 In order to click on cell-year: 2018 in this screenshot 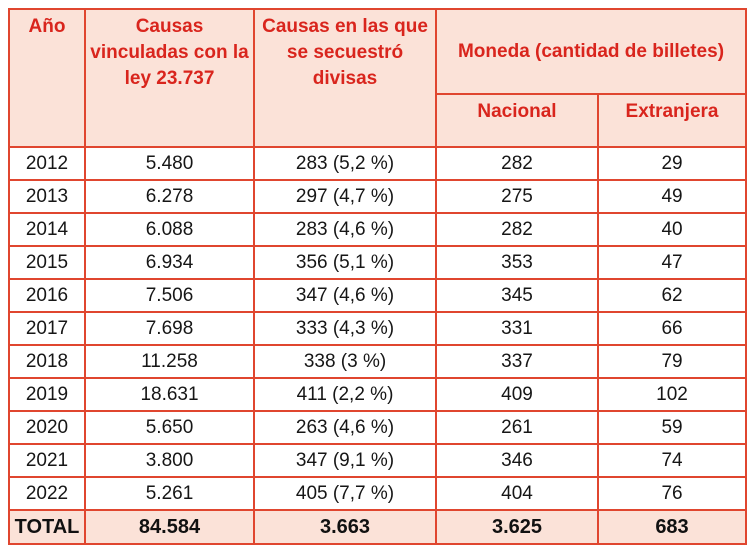, I will do `click(47, 361)`.